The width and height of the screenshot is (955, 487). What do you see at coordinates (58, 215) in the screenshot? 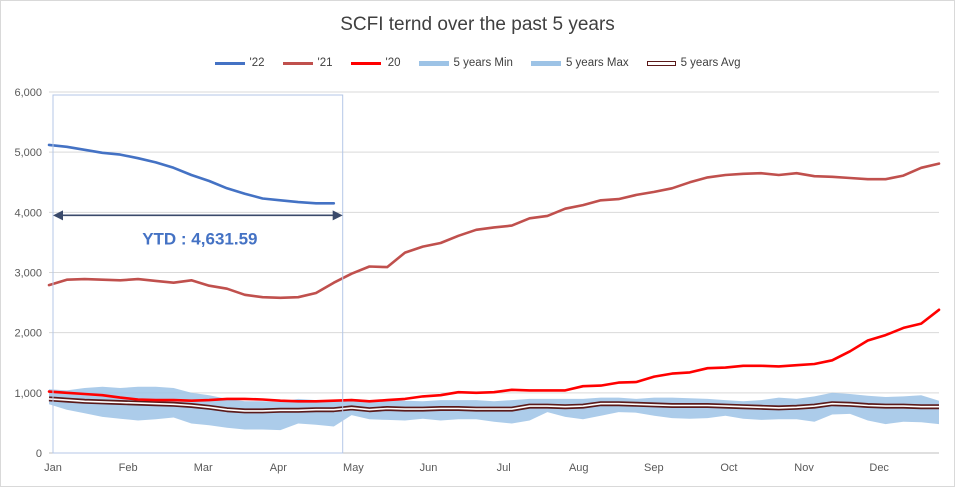
I see `ytd-arrow-head-left` at bounding box center [58, 215].